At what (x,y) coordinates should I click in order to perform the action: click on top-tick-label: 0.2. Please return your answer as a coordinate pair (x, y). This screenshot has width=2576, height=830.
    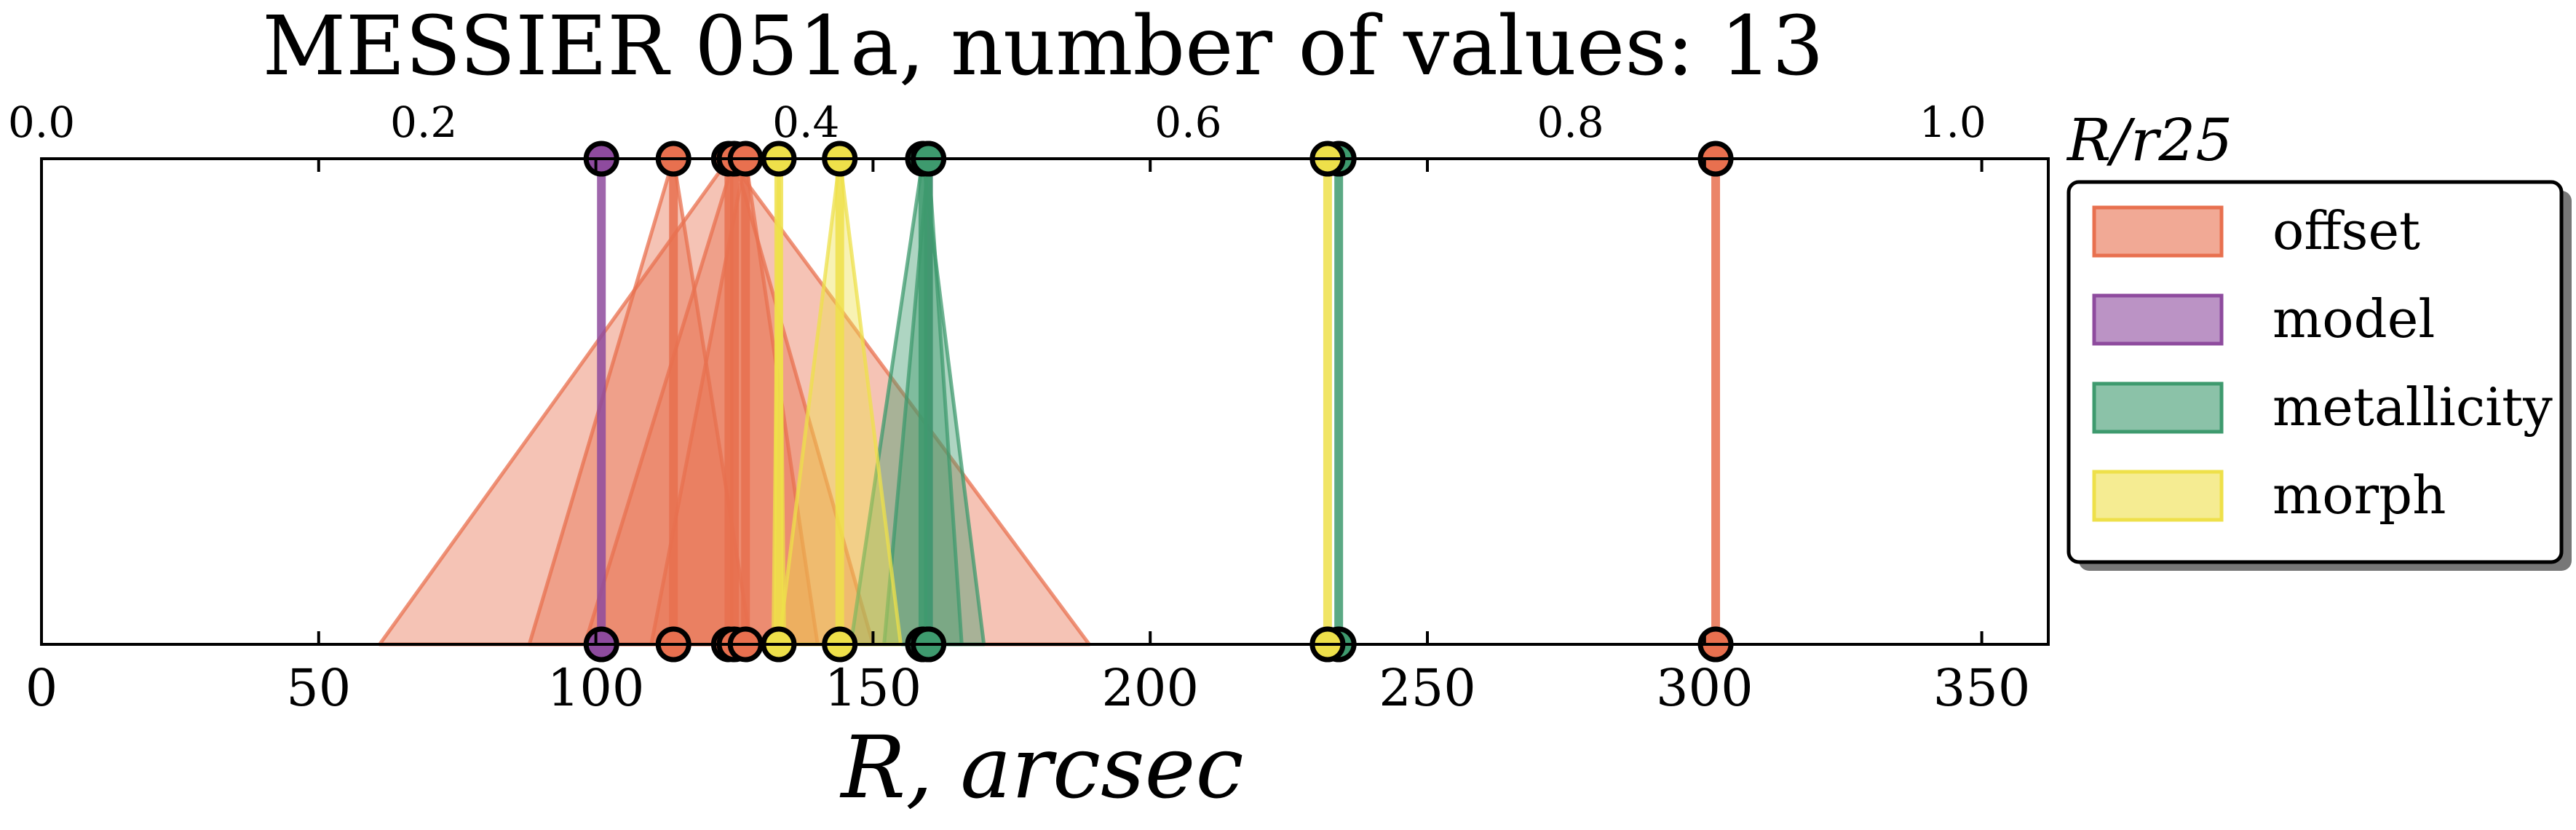
    Looking at the image, I should click on (423, 123).